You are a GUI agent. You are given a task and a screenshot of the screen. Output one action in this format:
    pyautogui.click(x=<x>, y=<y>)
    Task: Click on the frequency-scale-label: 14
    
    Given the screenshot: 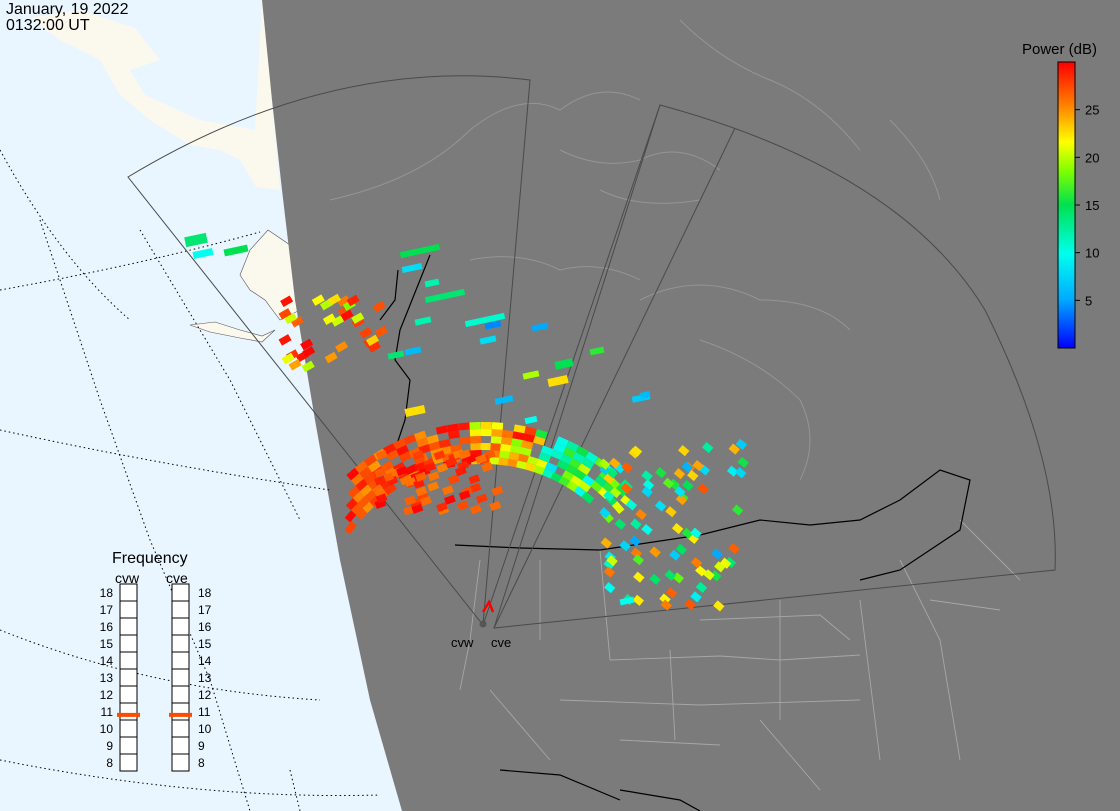 What is the action you would take?
    pyautogui.click(x=205, y=661)
    